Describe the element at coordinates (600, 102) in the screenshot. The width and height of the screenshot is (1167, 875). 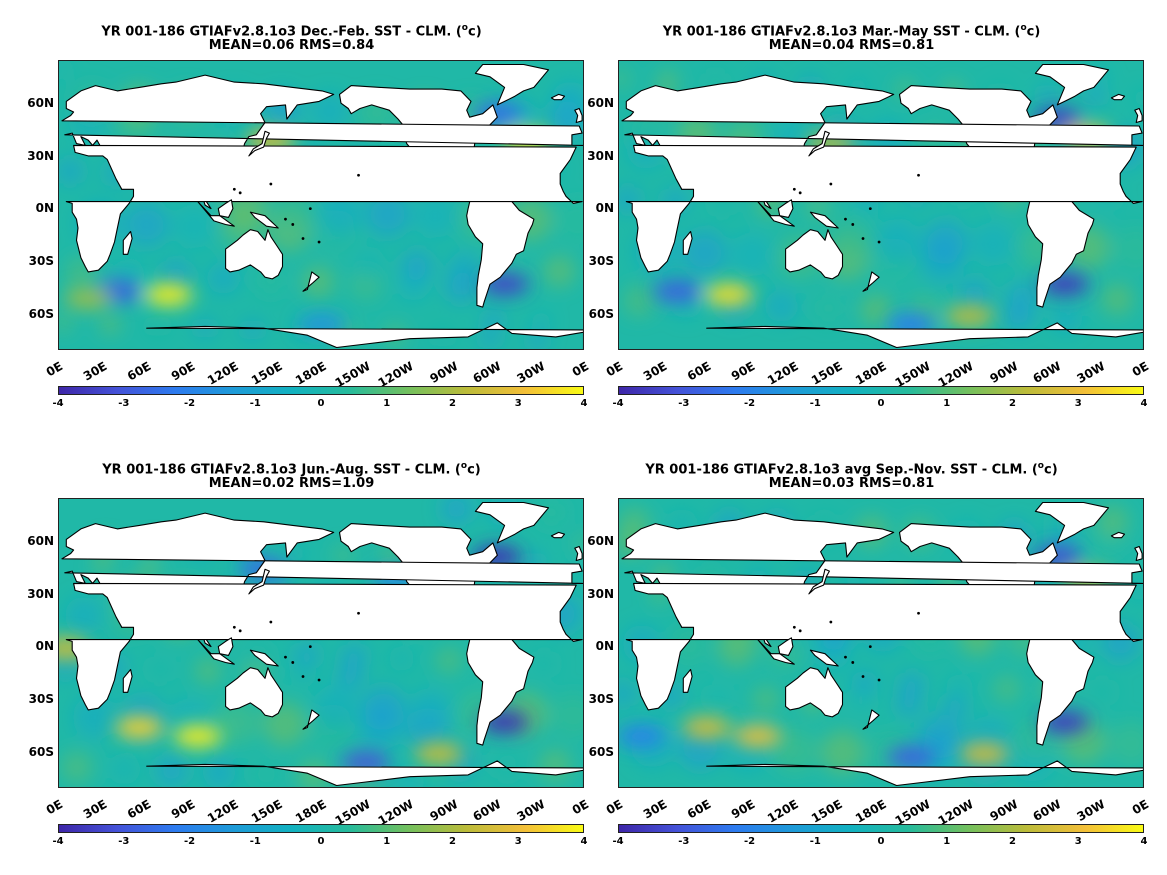
I see `y-tick-label: 60N` at that location.